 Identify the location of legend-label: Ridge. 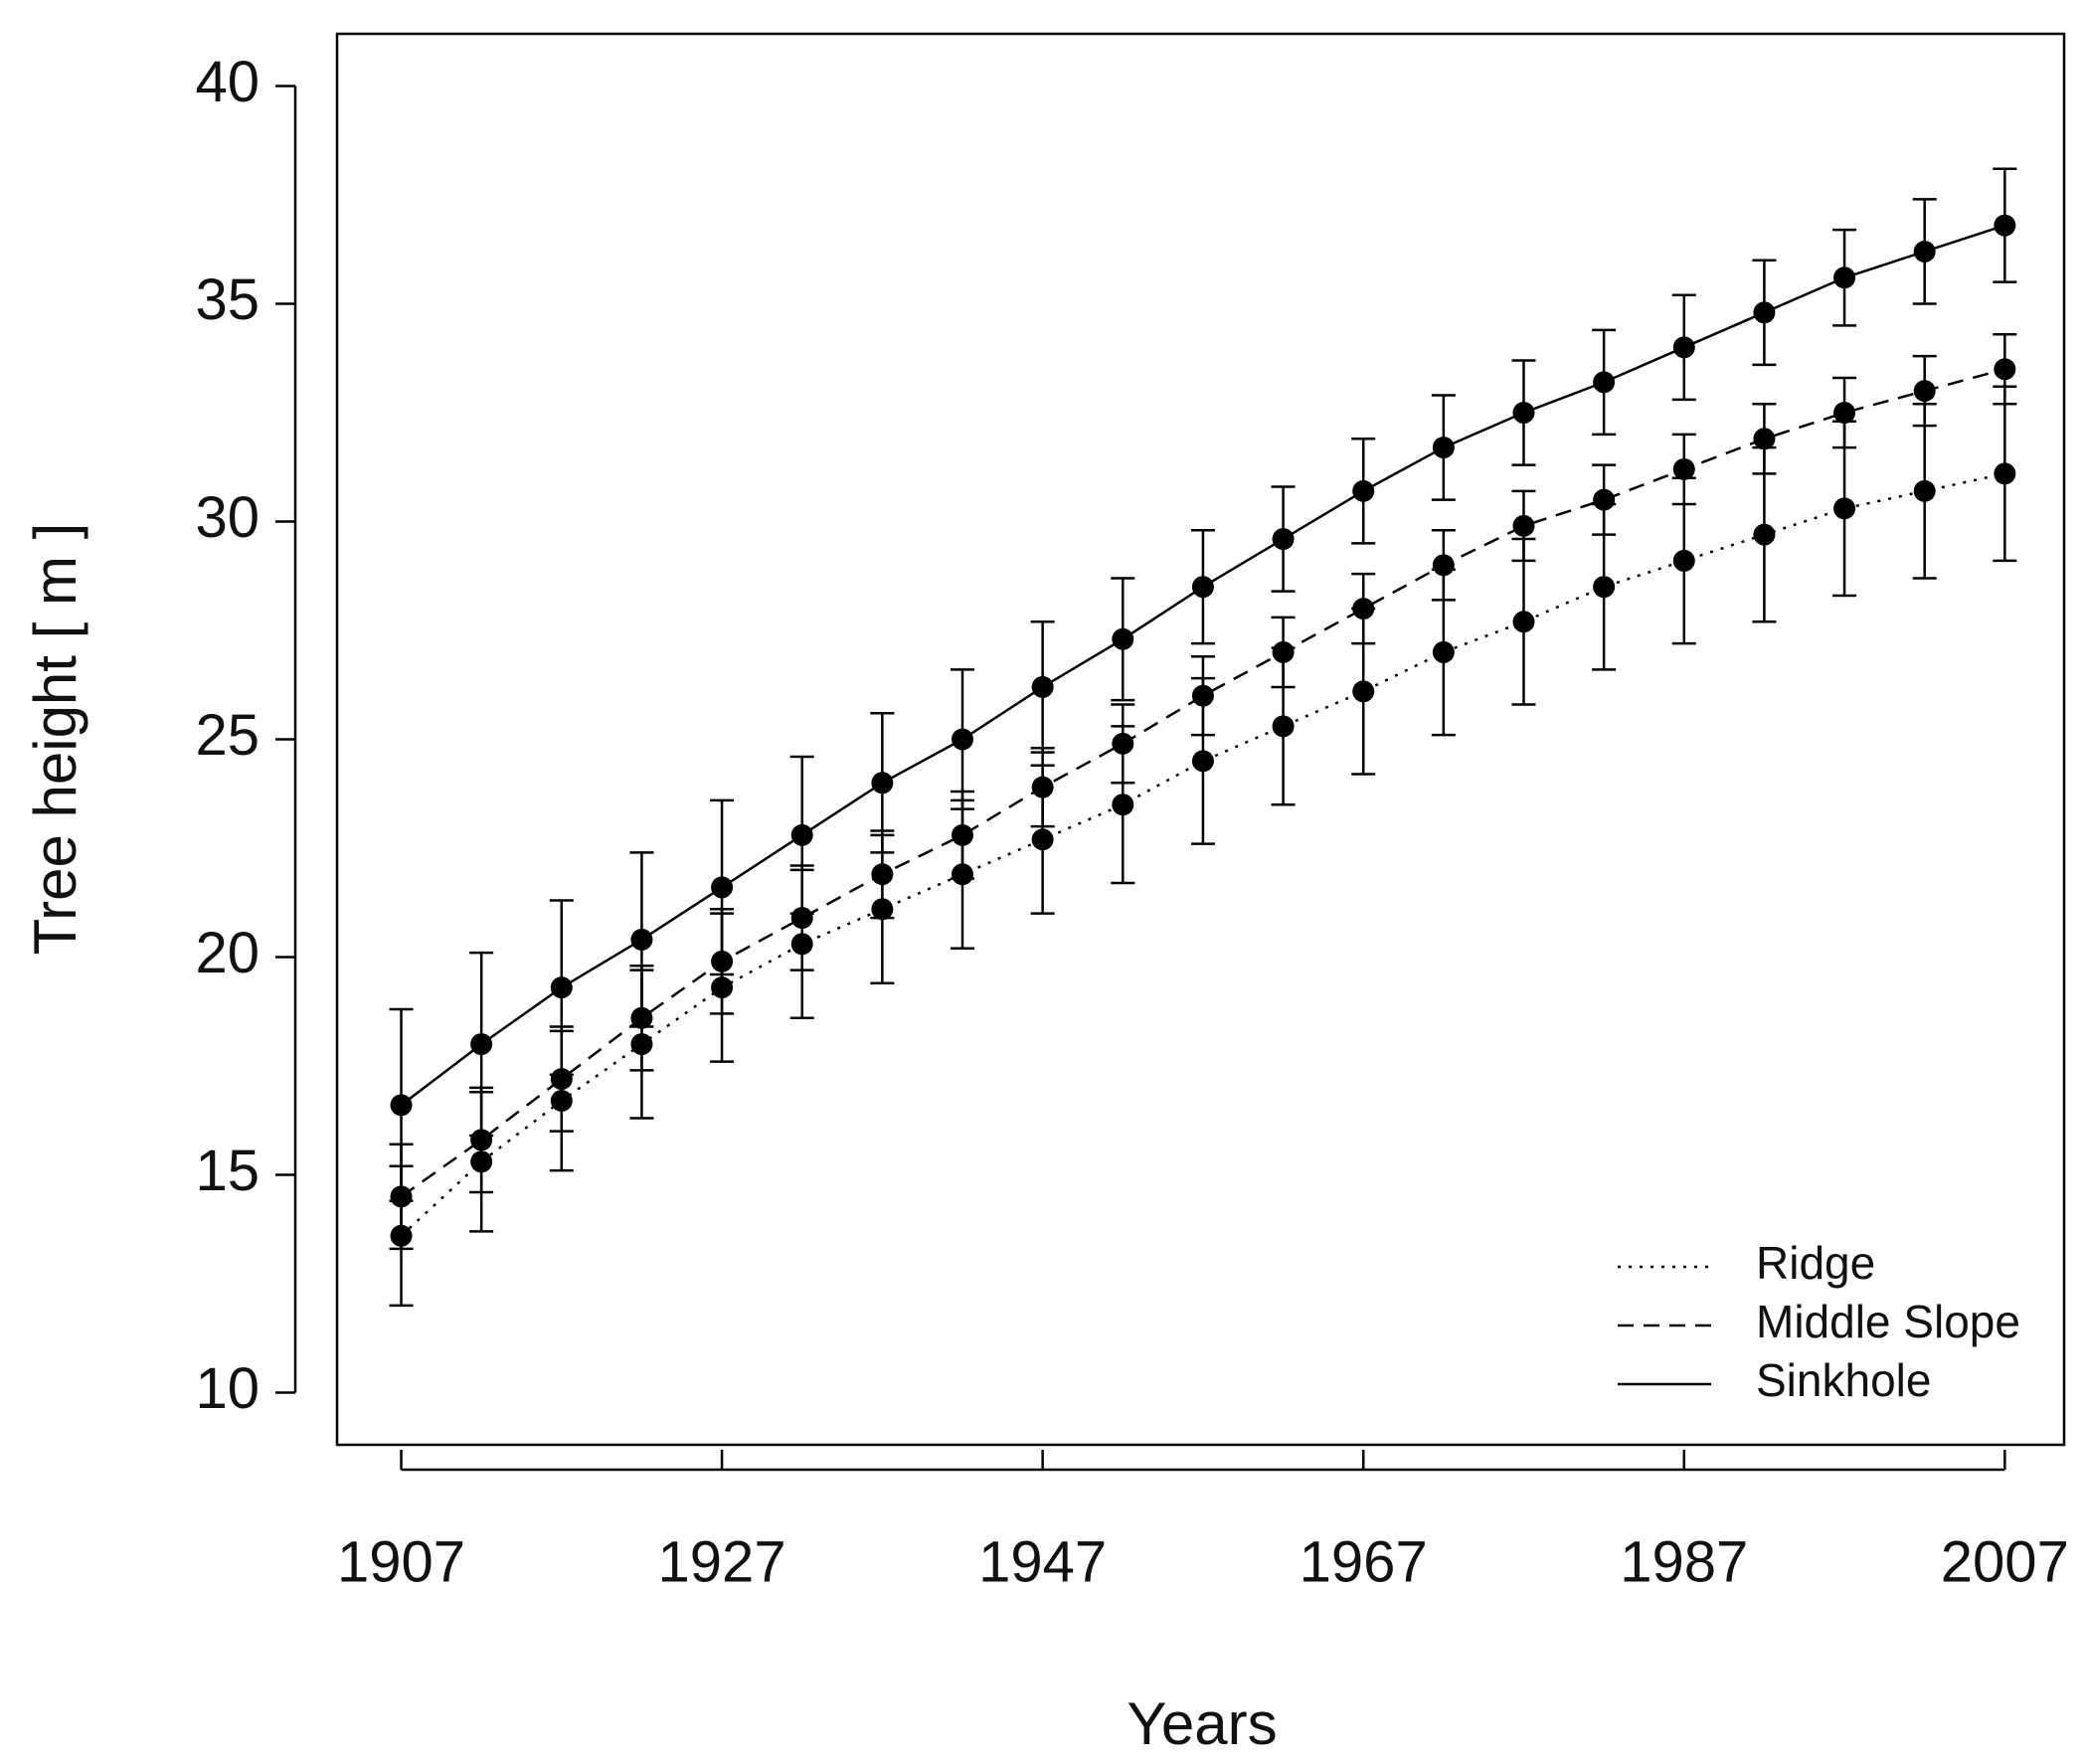
(1816, 1263).